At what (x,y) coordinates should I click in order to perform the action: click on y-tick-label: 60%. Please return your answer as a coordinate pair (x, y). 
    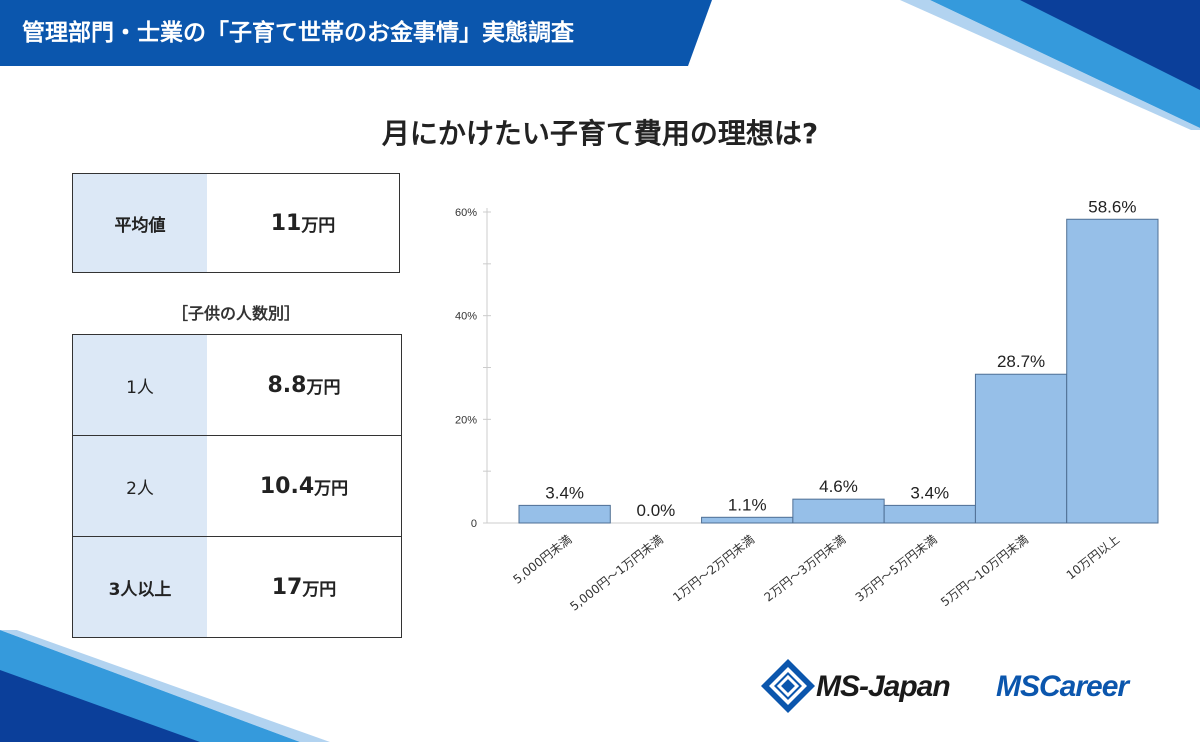
    Looking at the image, I should click on (466, 213).